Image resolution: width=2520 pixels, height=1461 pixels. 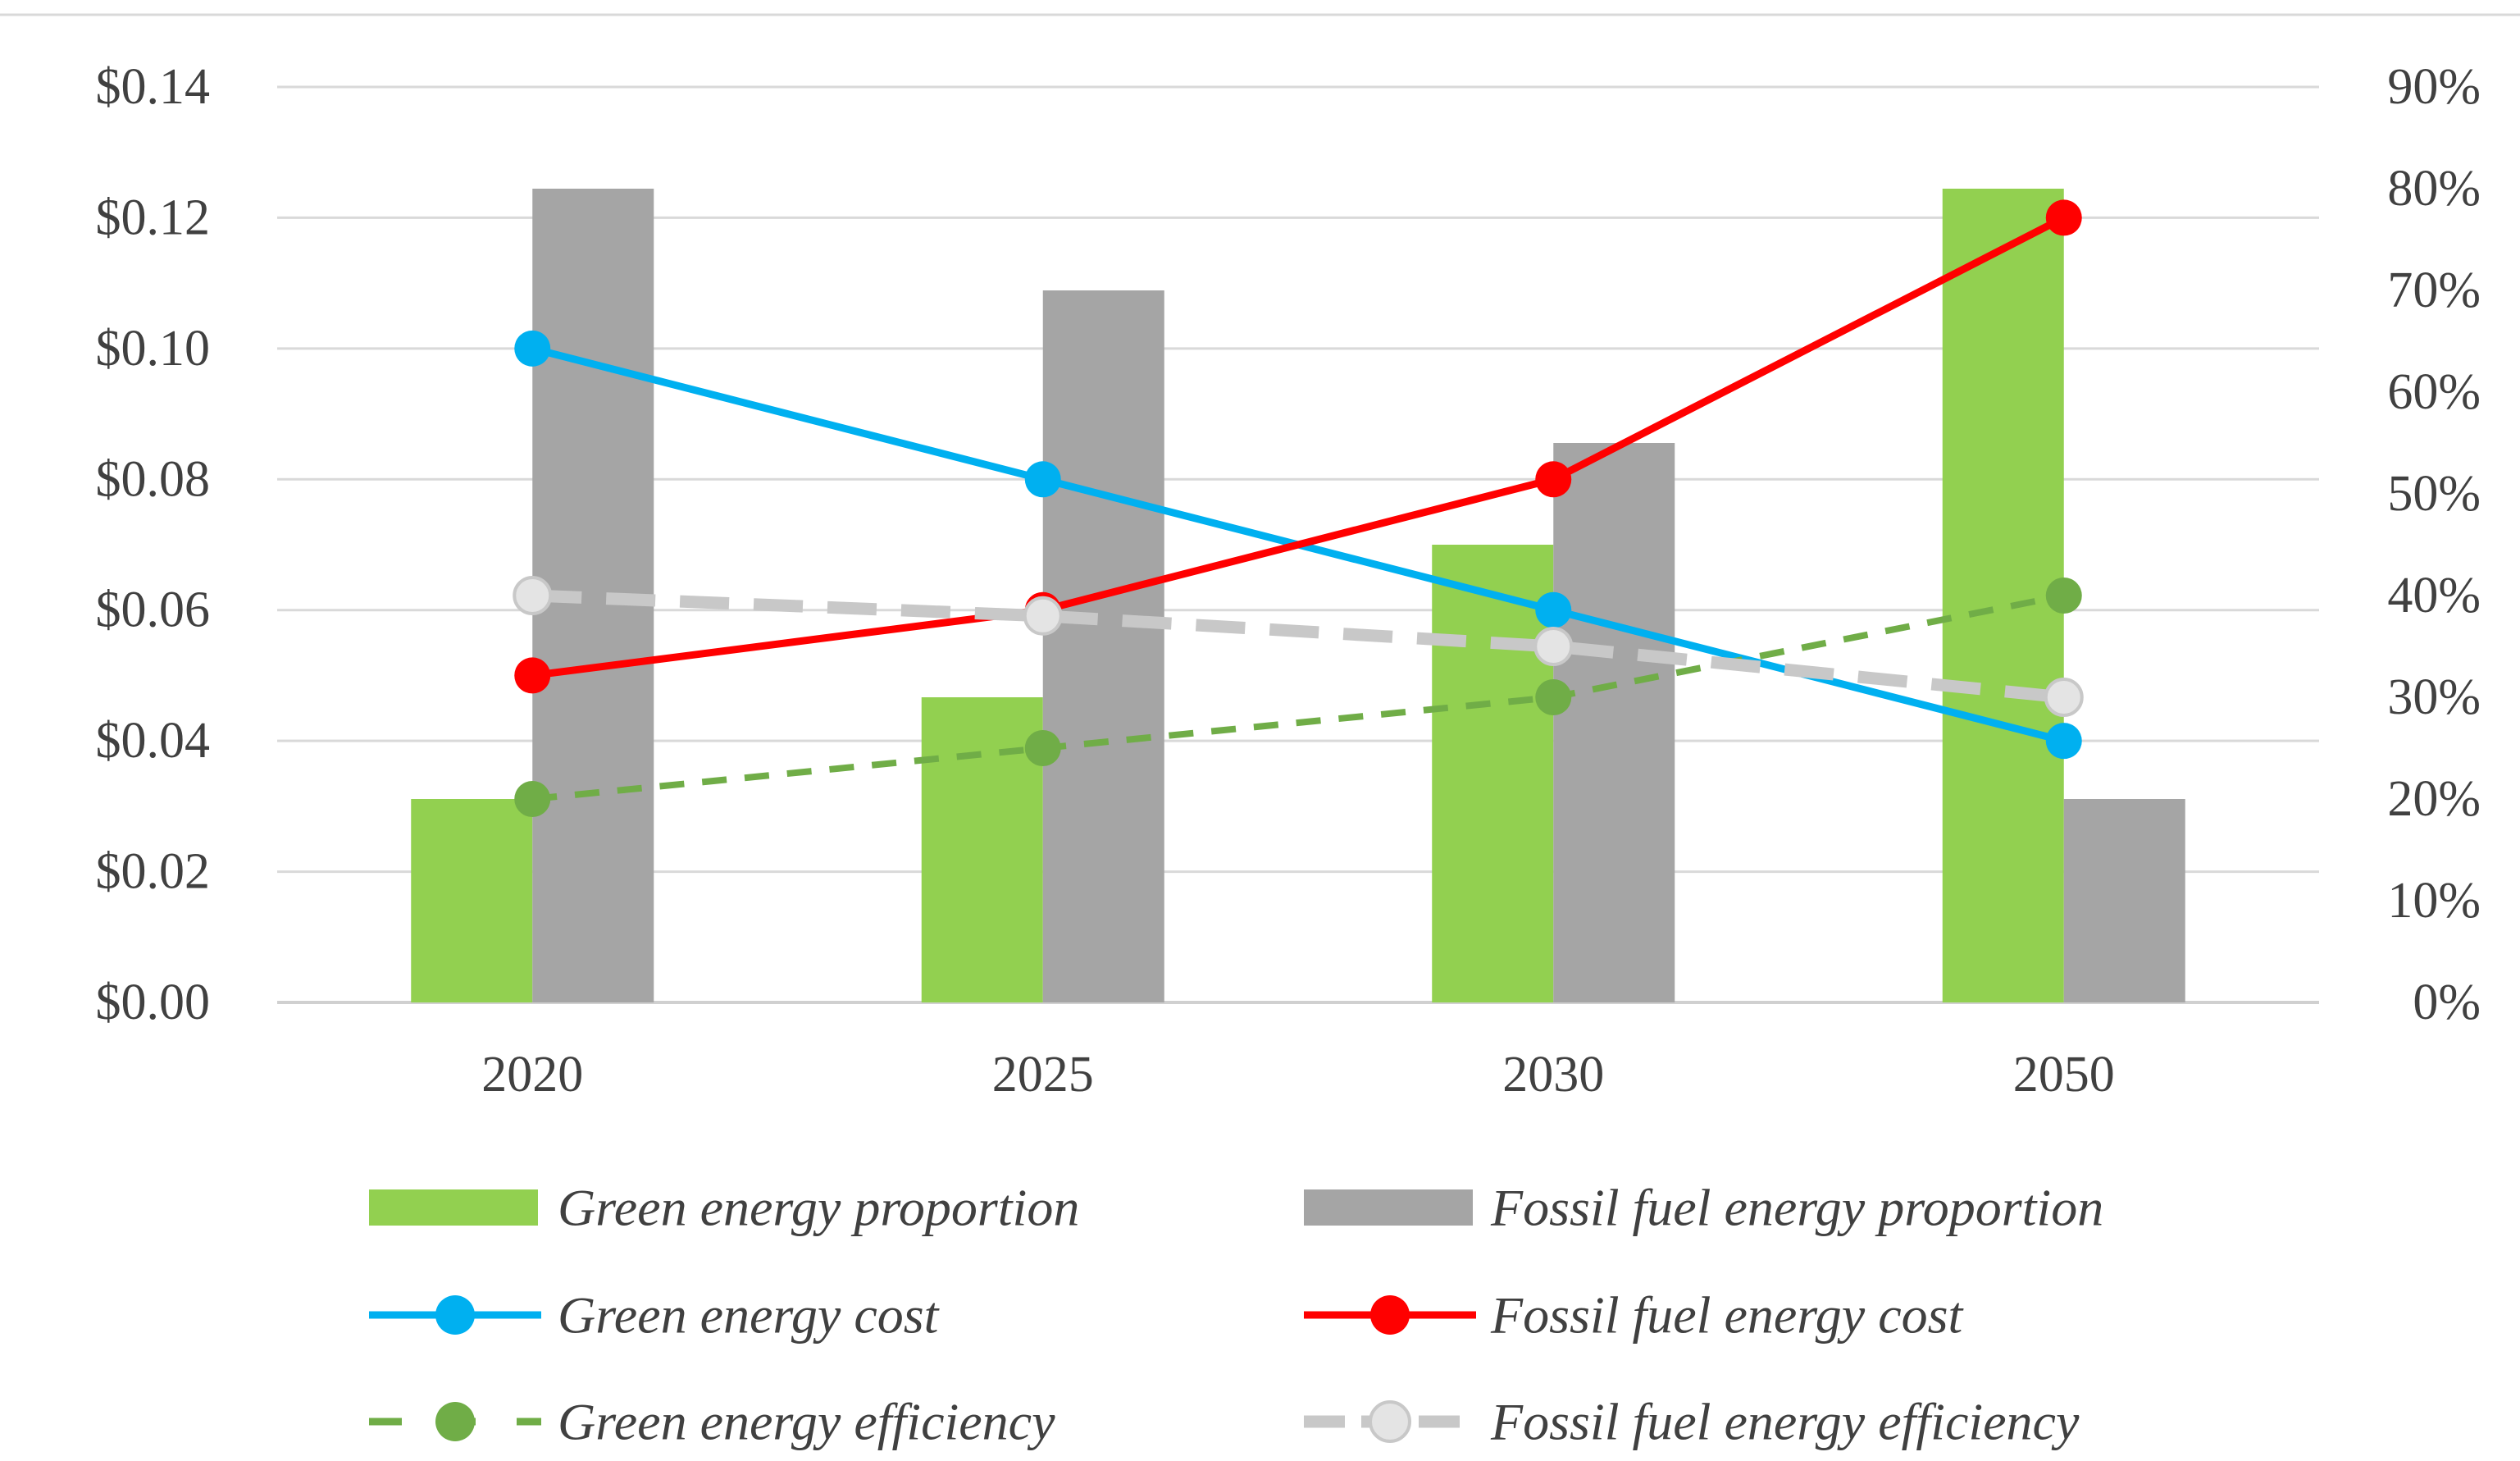 What do you see at coordinates (1553, 1075) in the screenshot?
I see `x-axis-tick-label: 2030` at bounding box center [1553, 1075].